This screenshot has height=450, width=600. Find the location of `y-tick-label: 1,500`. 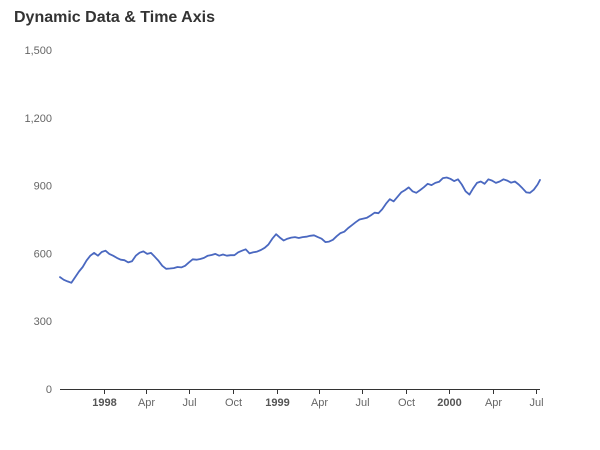

y-tick-label: 1,500 is located at coordinates (38, 51).